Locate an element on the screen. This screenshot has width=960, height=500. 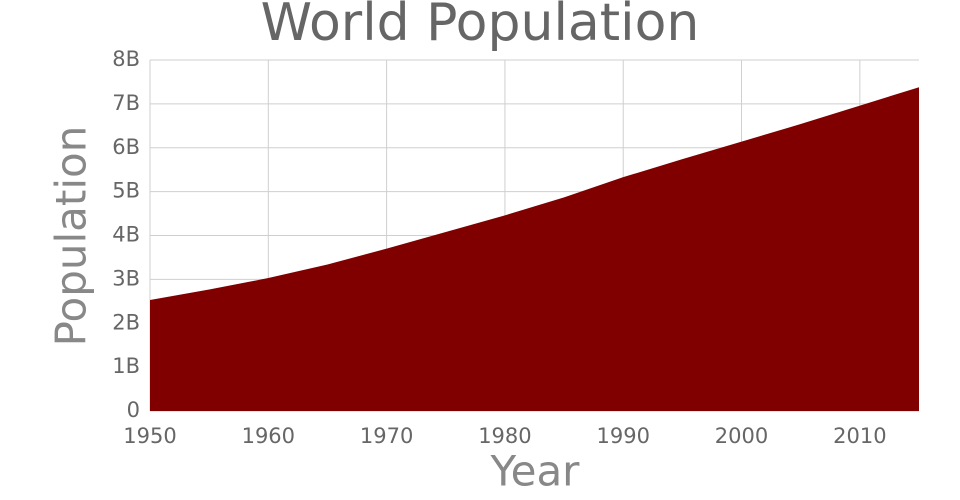
y-axis-label: Population is located at coordinates (71, 236).